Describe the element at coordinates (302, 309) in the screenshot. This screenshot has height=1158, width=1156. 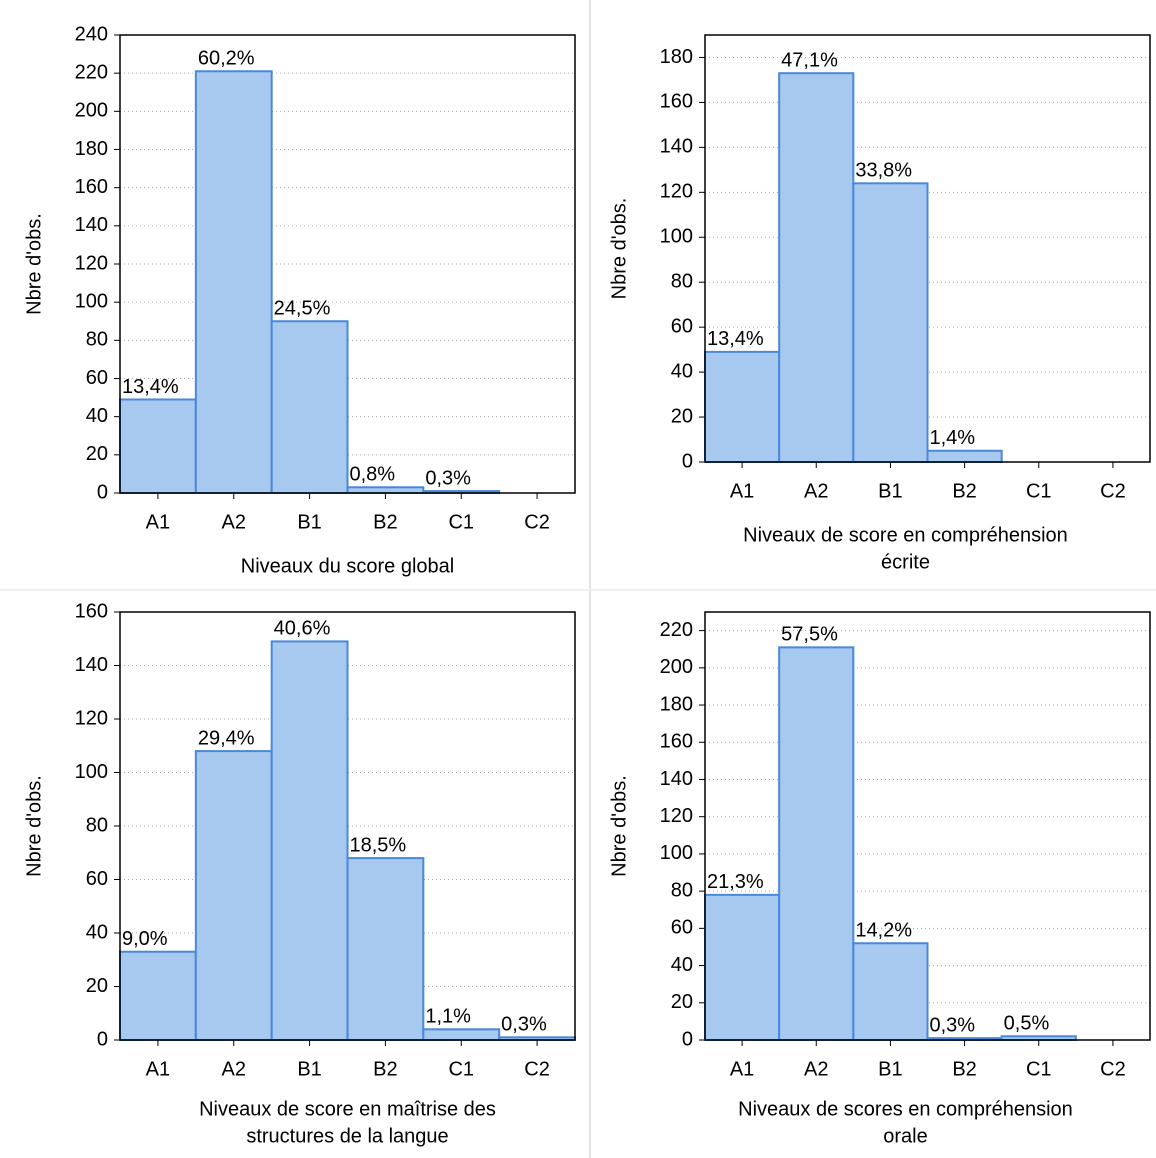
I see `data-label: 24,5%` at that location.